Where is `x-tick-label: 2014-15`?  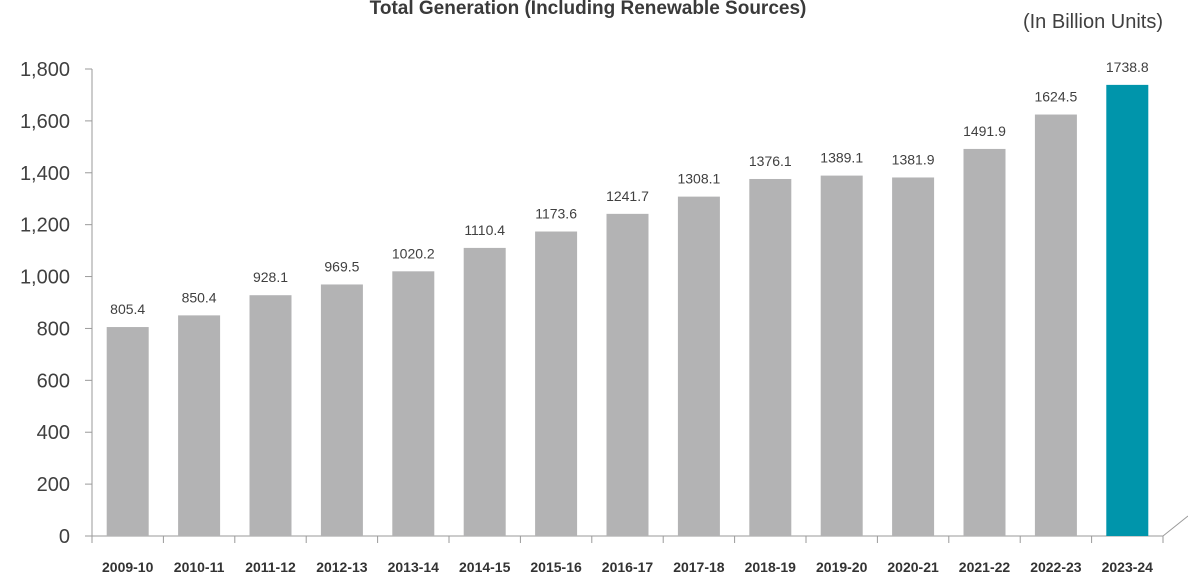
x-tick-label: 2014-15 is located at coordinates (485, 567).